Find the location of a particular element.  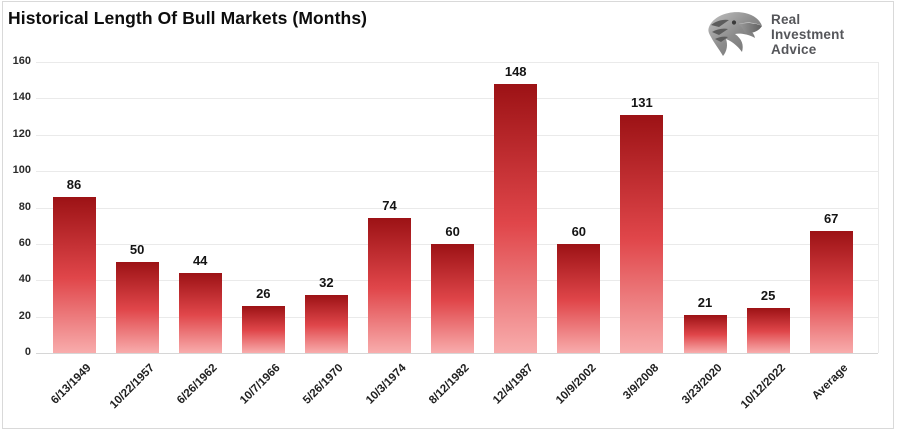

bar-value-label: 86 is located at coordinates (74, 184).